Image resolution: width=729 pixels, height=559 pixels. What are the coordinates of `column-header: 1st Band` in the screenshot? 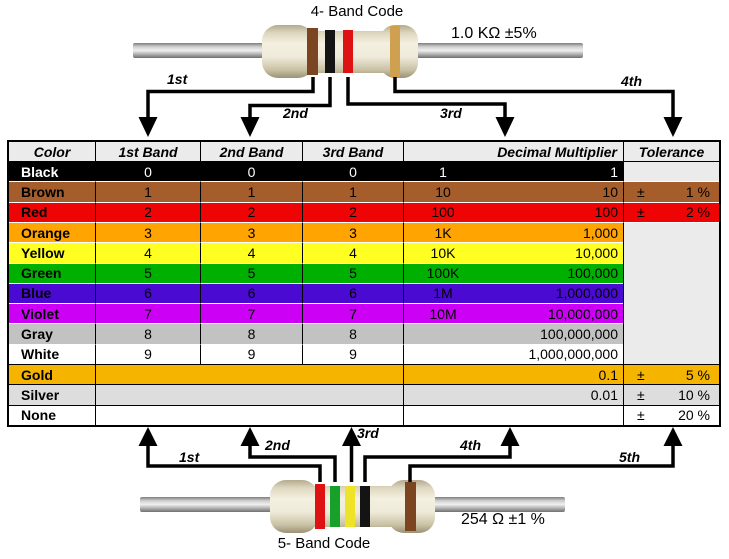 It's located at (147, 151).